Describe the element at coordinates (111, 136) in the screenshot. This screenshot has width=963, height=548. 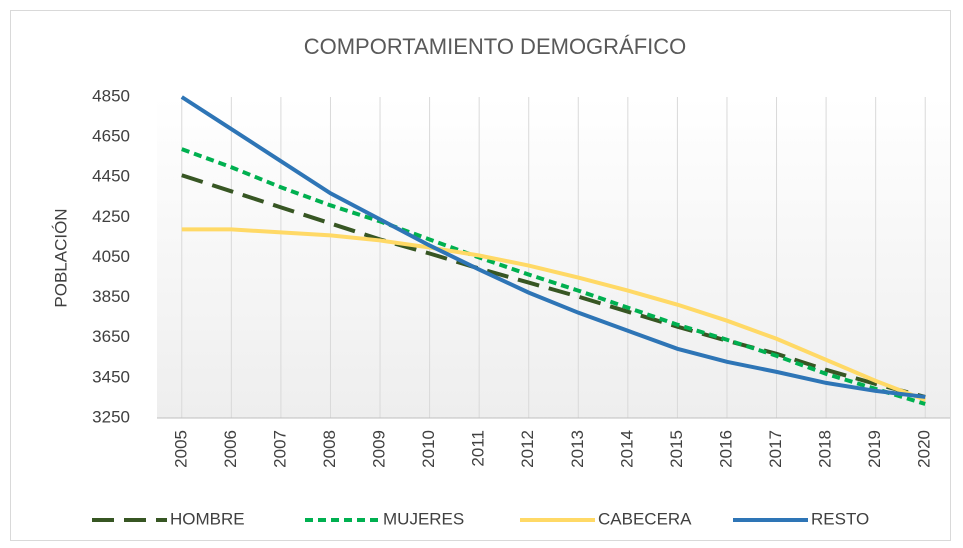
I see `y-tick-label: 4650` at that location.